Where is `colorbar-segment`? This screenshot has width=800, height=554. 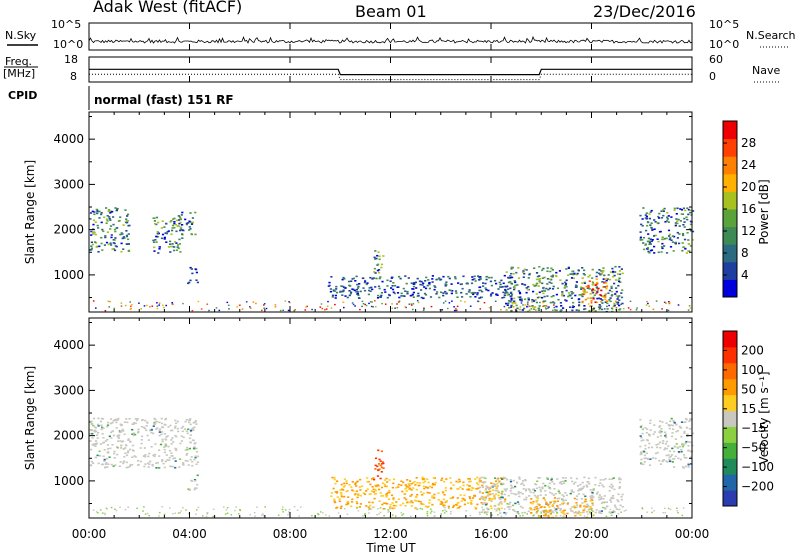
colorbar-segment is located at coordinates (730, 482).